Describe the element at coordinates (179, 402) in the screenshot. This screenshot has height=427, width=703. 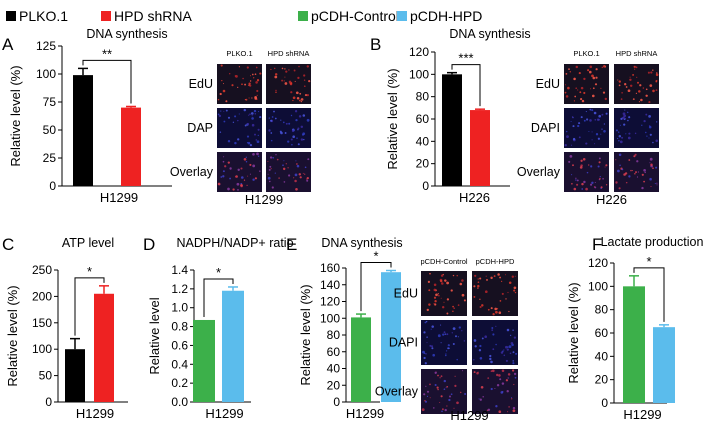
I see `y-tick-label: 0.0` at that location.